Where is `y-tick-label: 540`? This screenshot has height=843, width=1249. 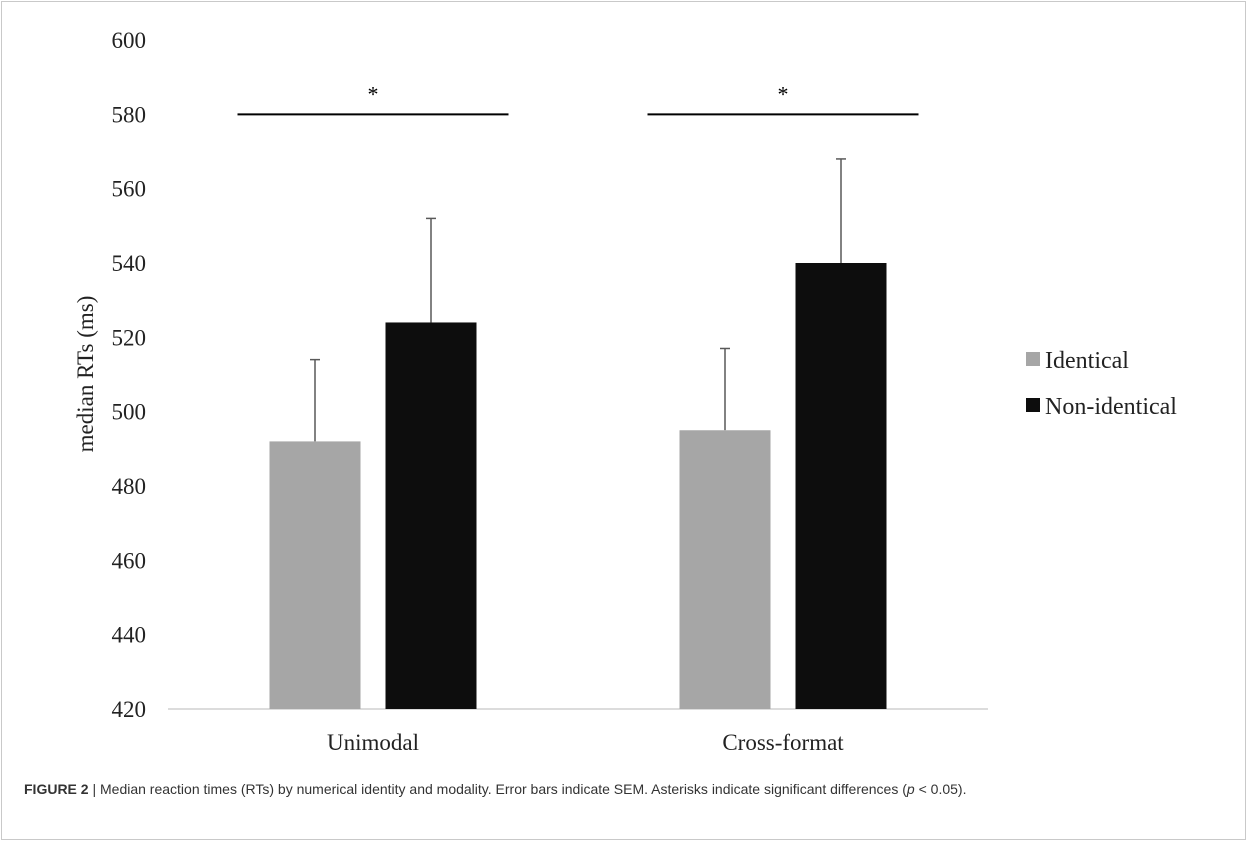 y-tick-label: 540 is located at coordinates (129, 263).